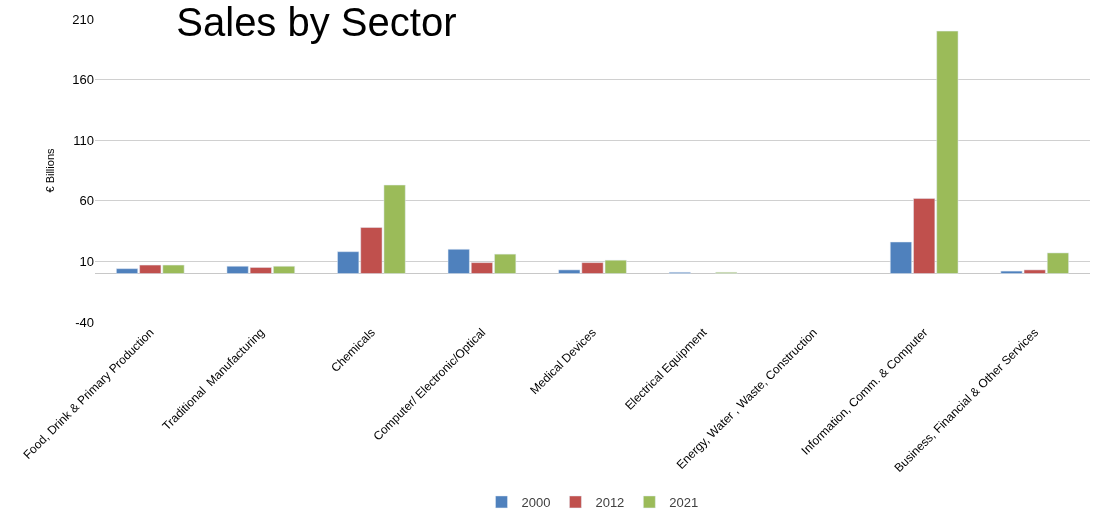 The width and height of the screenshot is (1102, 517). What do you see at coordinates (316, 22) in the screenshot?
I see `chart-title: Sales by Sector` at bounding box center [316, 22].